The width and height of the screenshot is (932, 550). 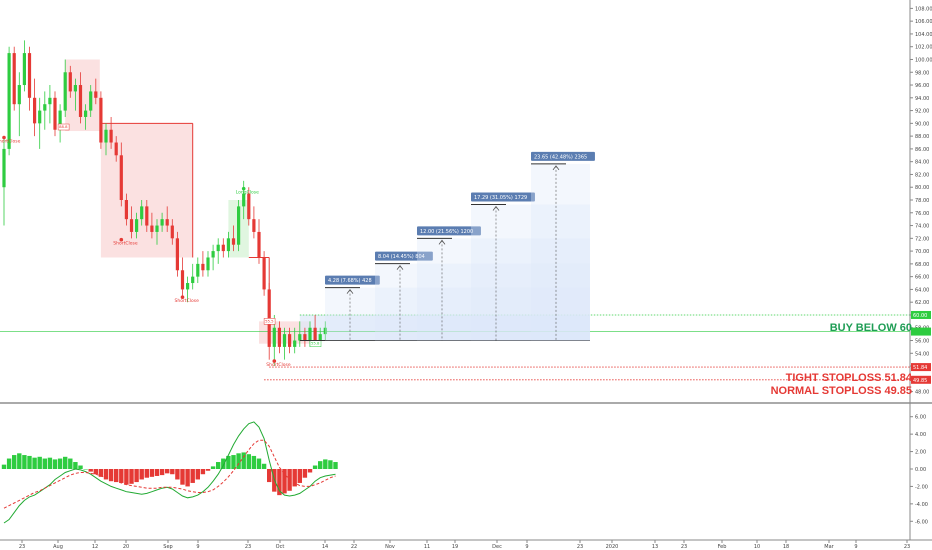 What do you see at coordinates (922, 112) in the screenshot?
I see `price-tick-label: 92.00` at bounding box center [922, 112].